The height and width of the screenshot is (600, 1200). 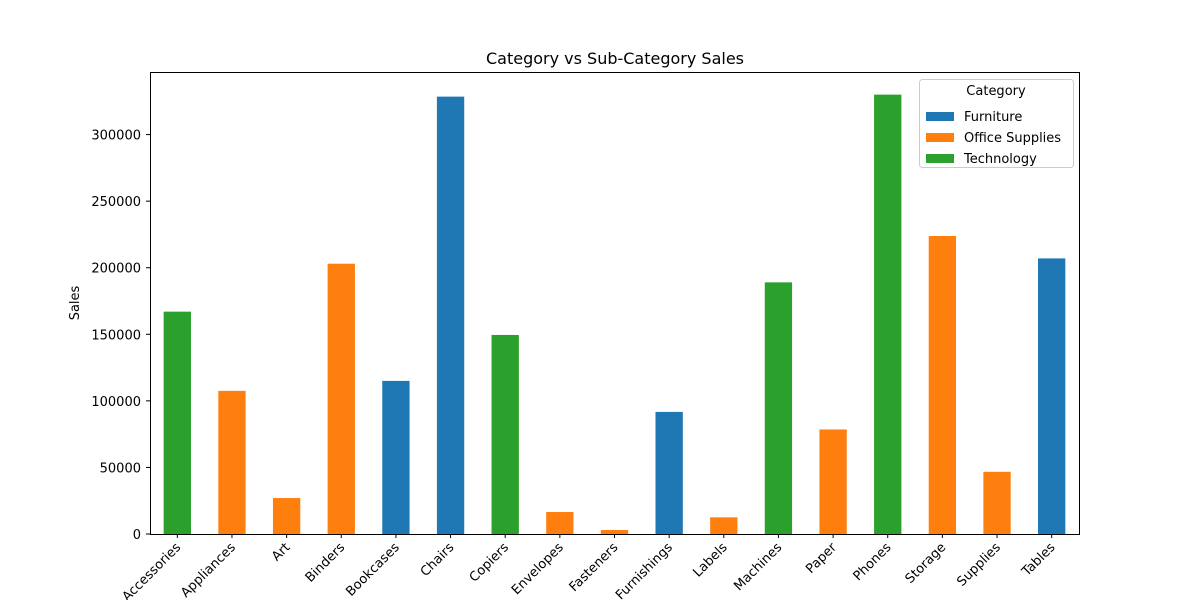 What do you see at coordinates (326, 563) in the screenshot?
I see `x-tick-label: Binders` at bounding box center [326, 563].